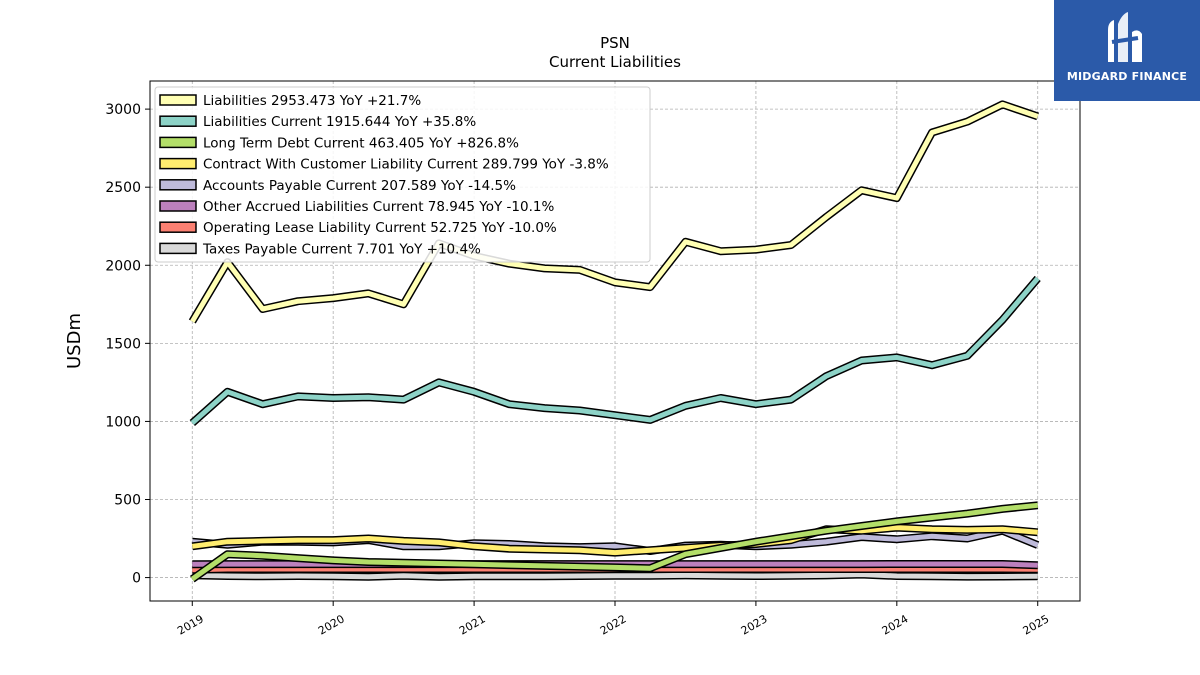  Describe the element at coordinates (136, 579) in the screenshot. I see `y-tick-label: 0` at that location.